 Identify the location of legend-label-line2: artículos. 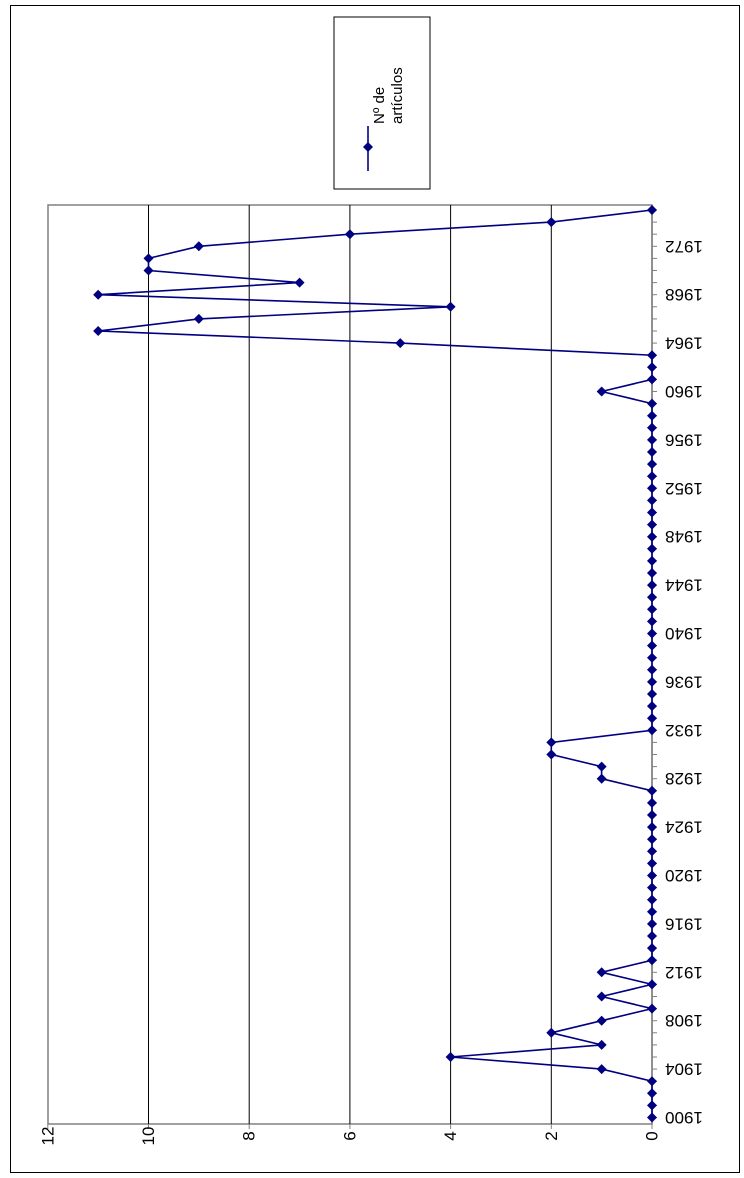
(397, 95).